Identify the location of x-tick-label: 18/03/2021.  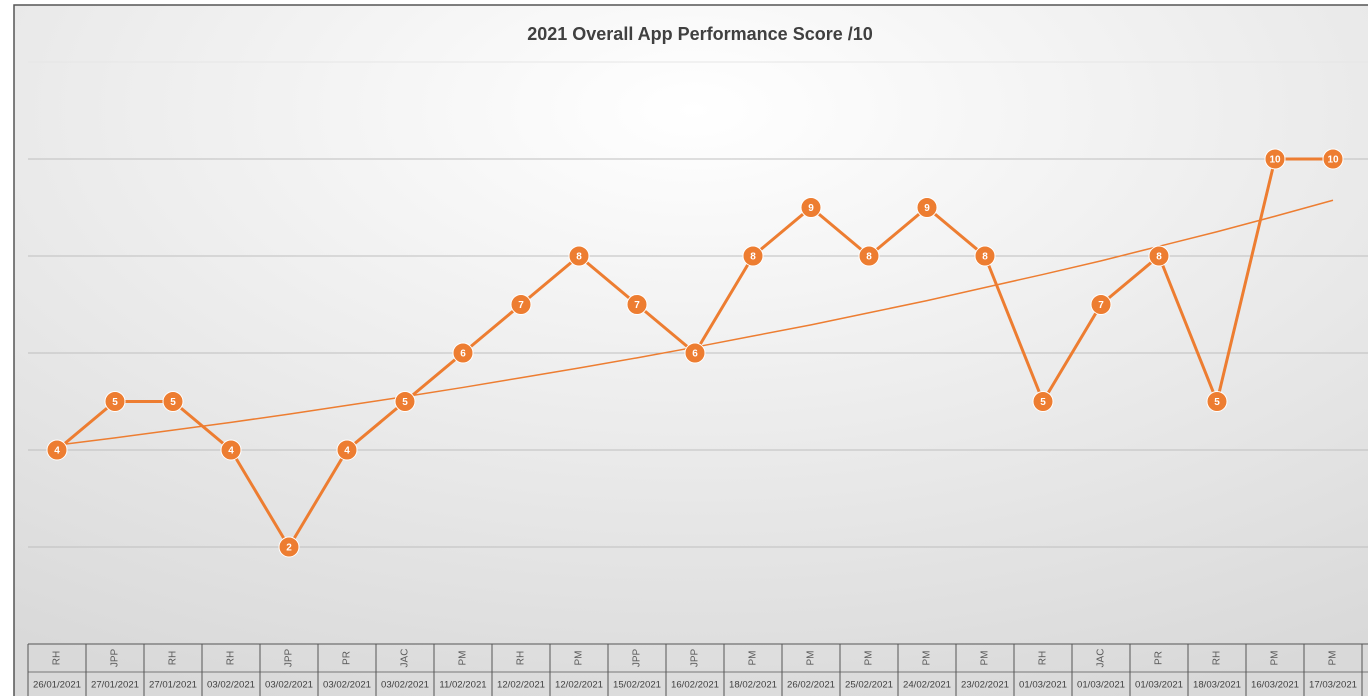
(1217, 685).